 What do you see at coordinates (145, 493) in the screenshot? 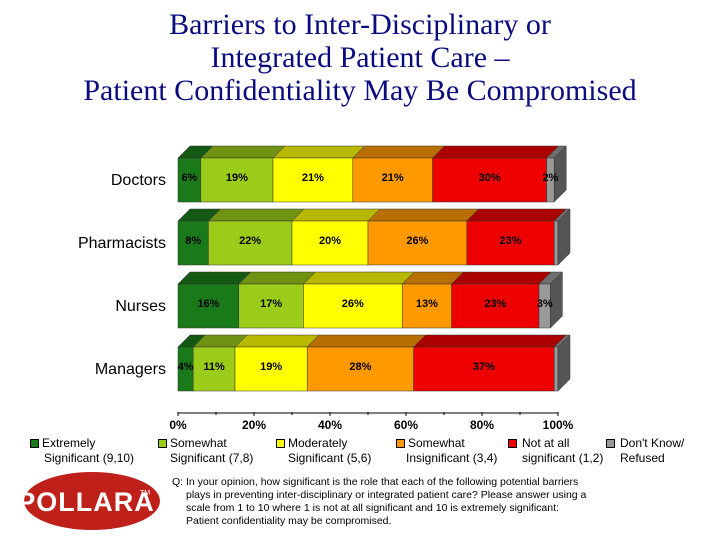
I see `logo-trademark: TM` at bounding box center [145, 493].